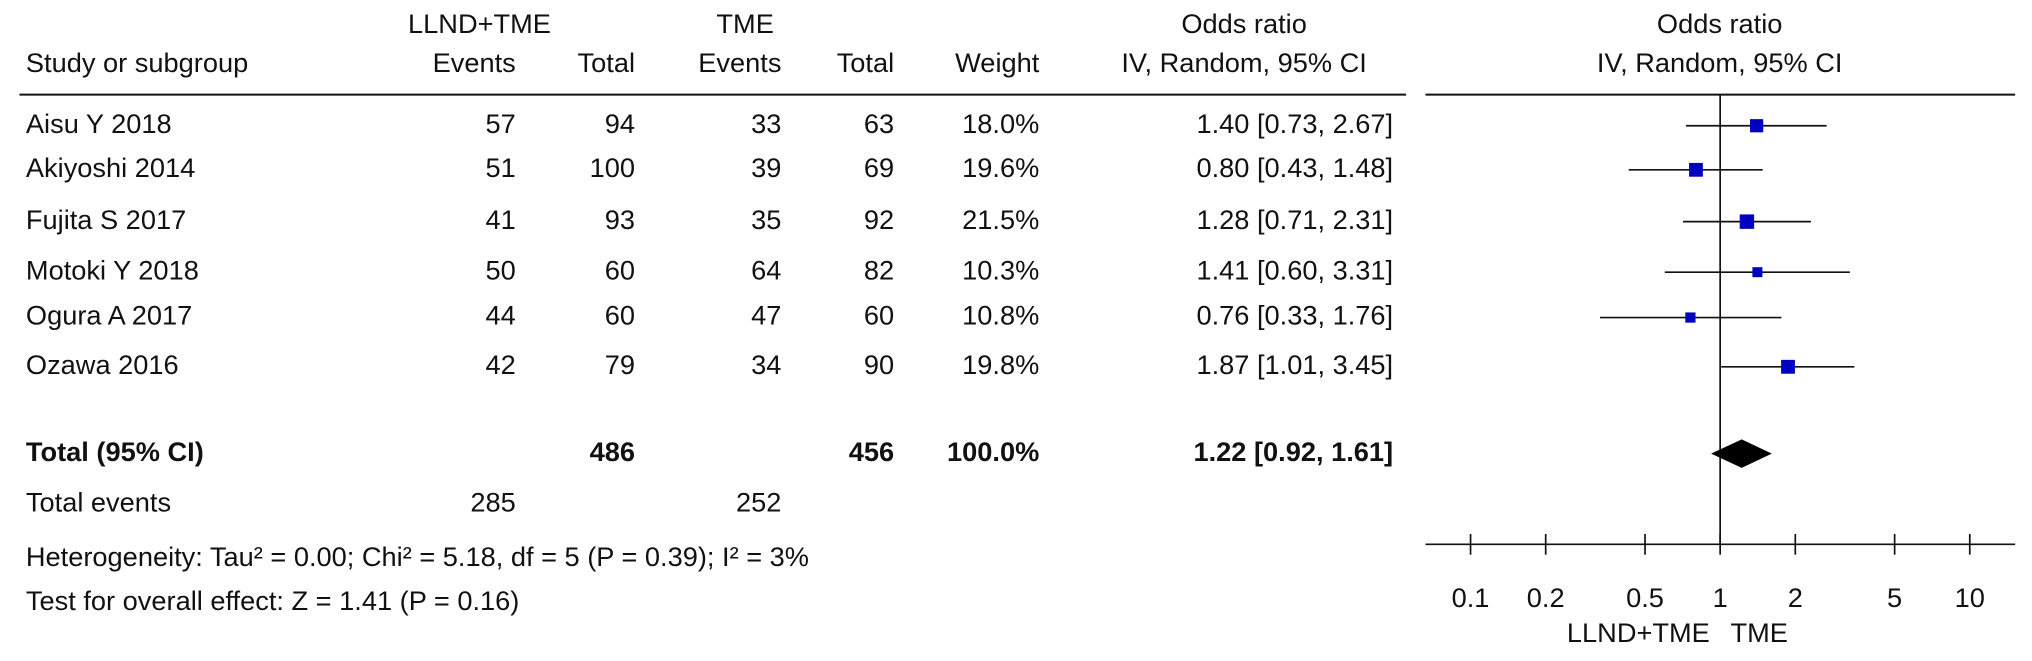 Image resolution: width=2032 pixels, height=661 pixels. Describe the element at coordinates (612, 167) in the screenshot. I see `total1: 100` at that location.